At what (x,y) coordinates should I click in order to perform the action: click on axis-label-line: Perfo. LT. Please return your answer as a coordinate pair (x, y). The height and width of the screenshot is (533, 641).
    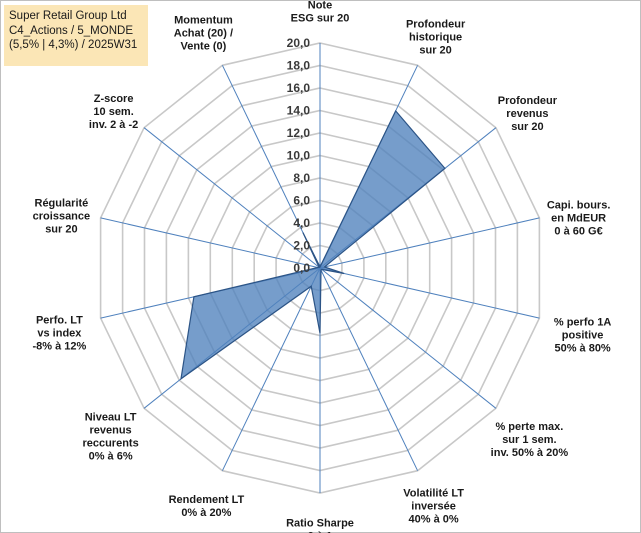
    Looking at the image, I should click on (59, 321).